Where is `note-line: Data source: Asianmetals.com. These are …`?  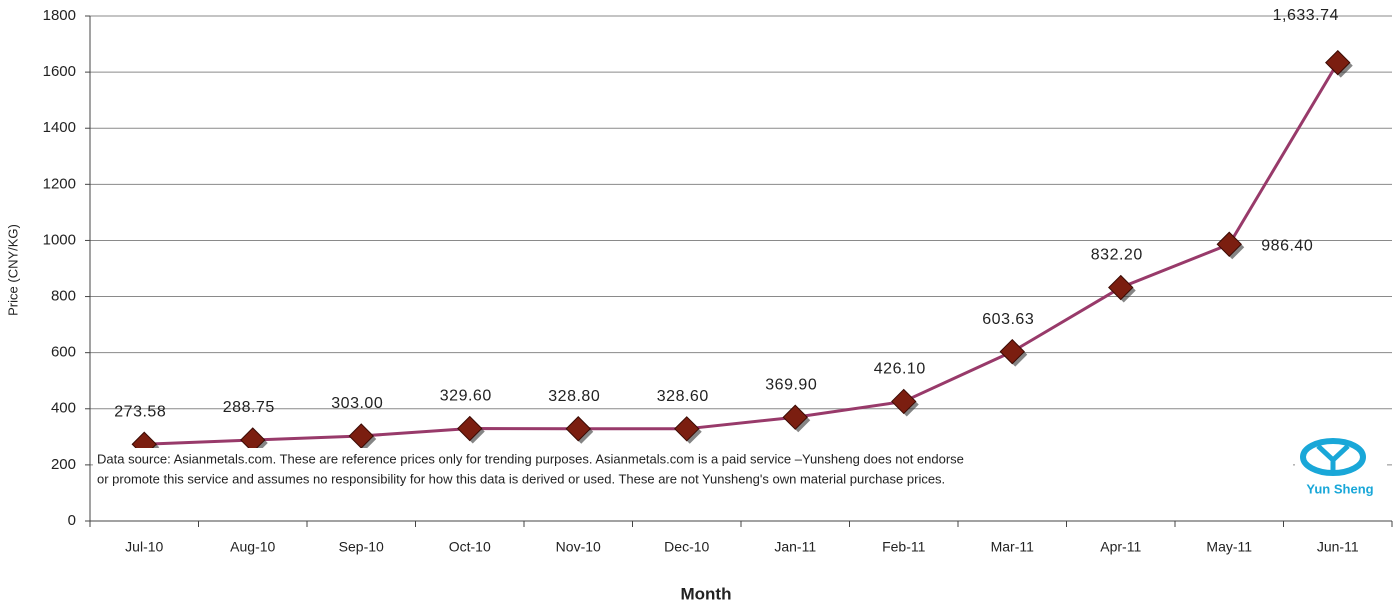
note-line: Data source: Asianmetals.com. These are … is located at coordinates (530, 458).